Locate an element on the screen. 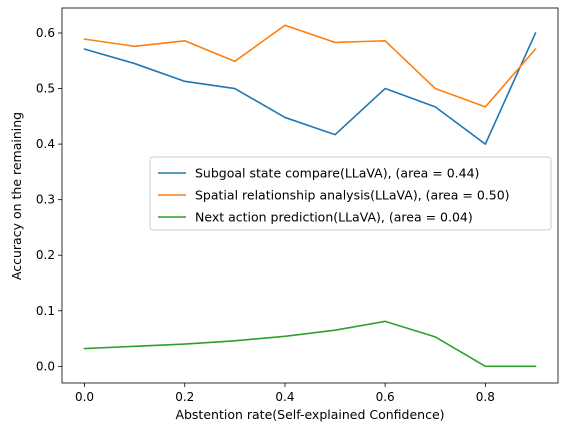  x-tick-label: 0.2 is located at coordinates (184, 397).